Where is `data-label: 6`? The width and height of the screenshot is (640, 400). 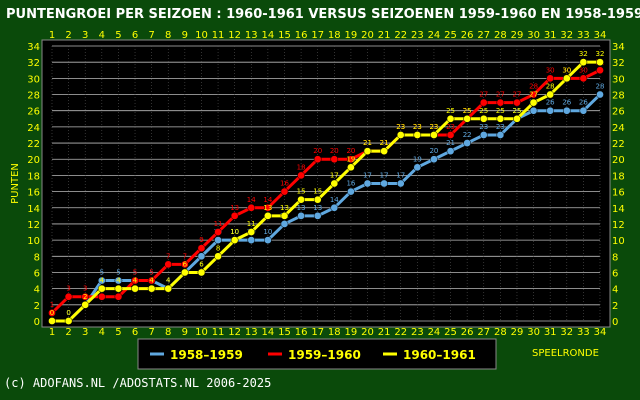 data-label: 6 is located at coordinates (185, 264).